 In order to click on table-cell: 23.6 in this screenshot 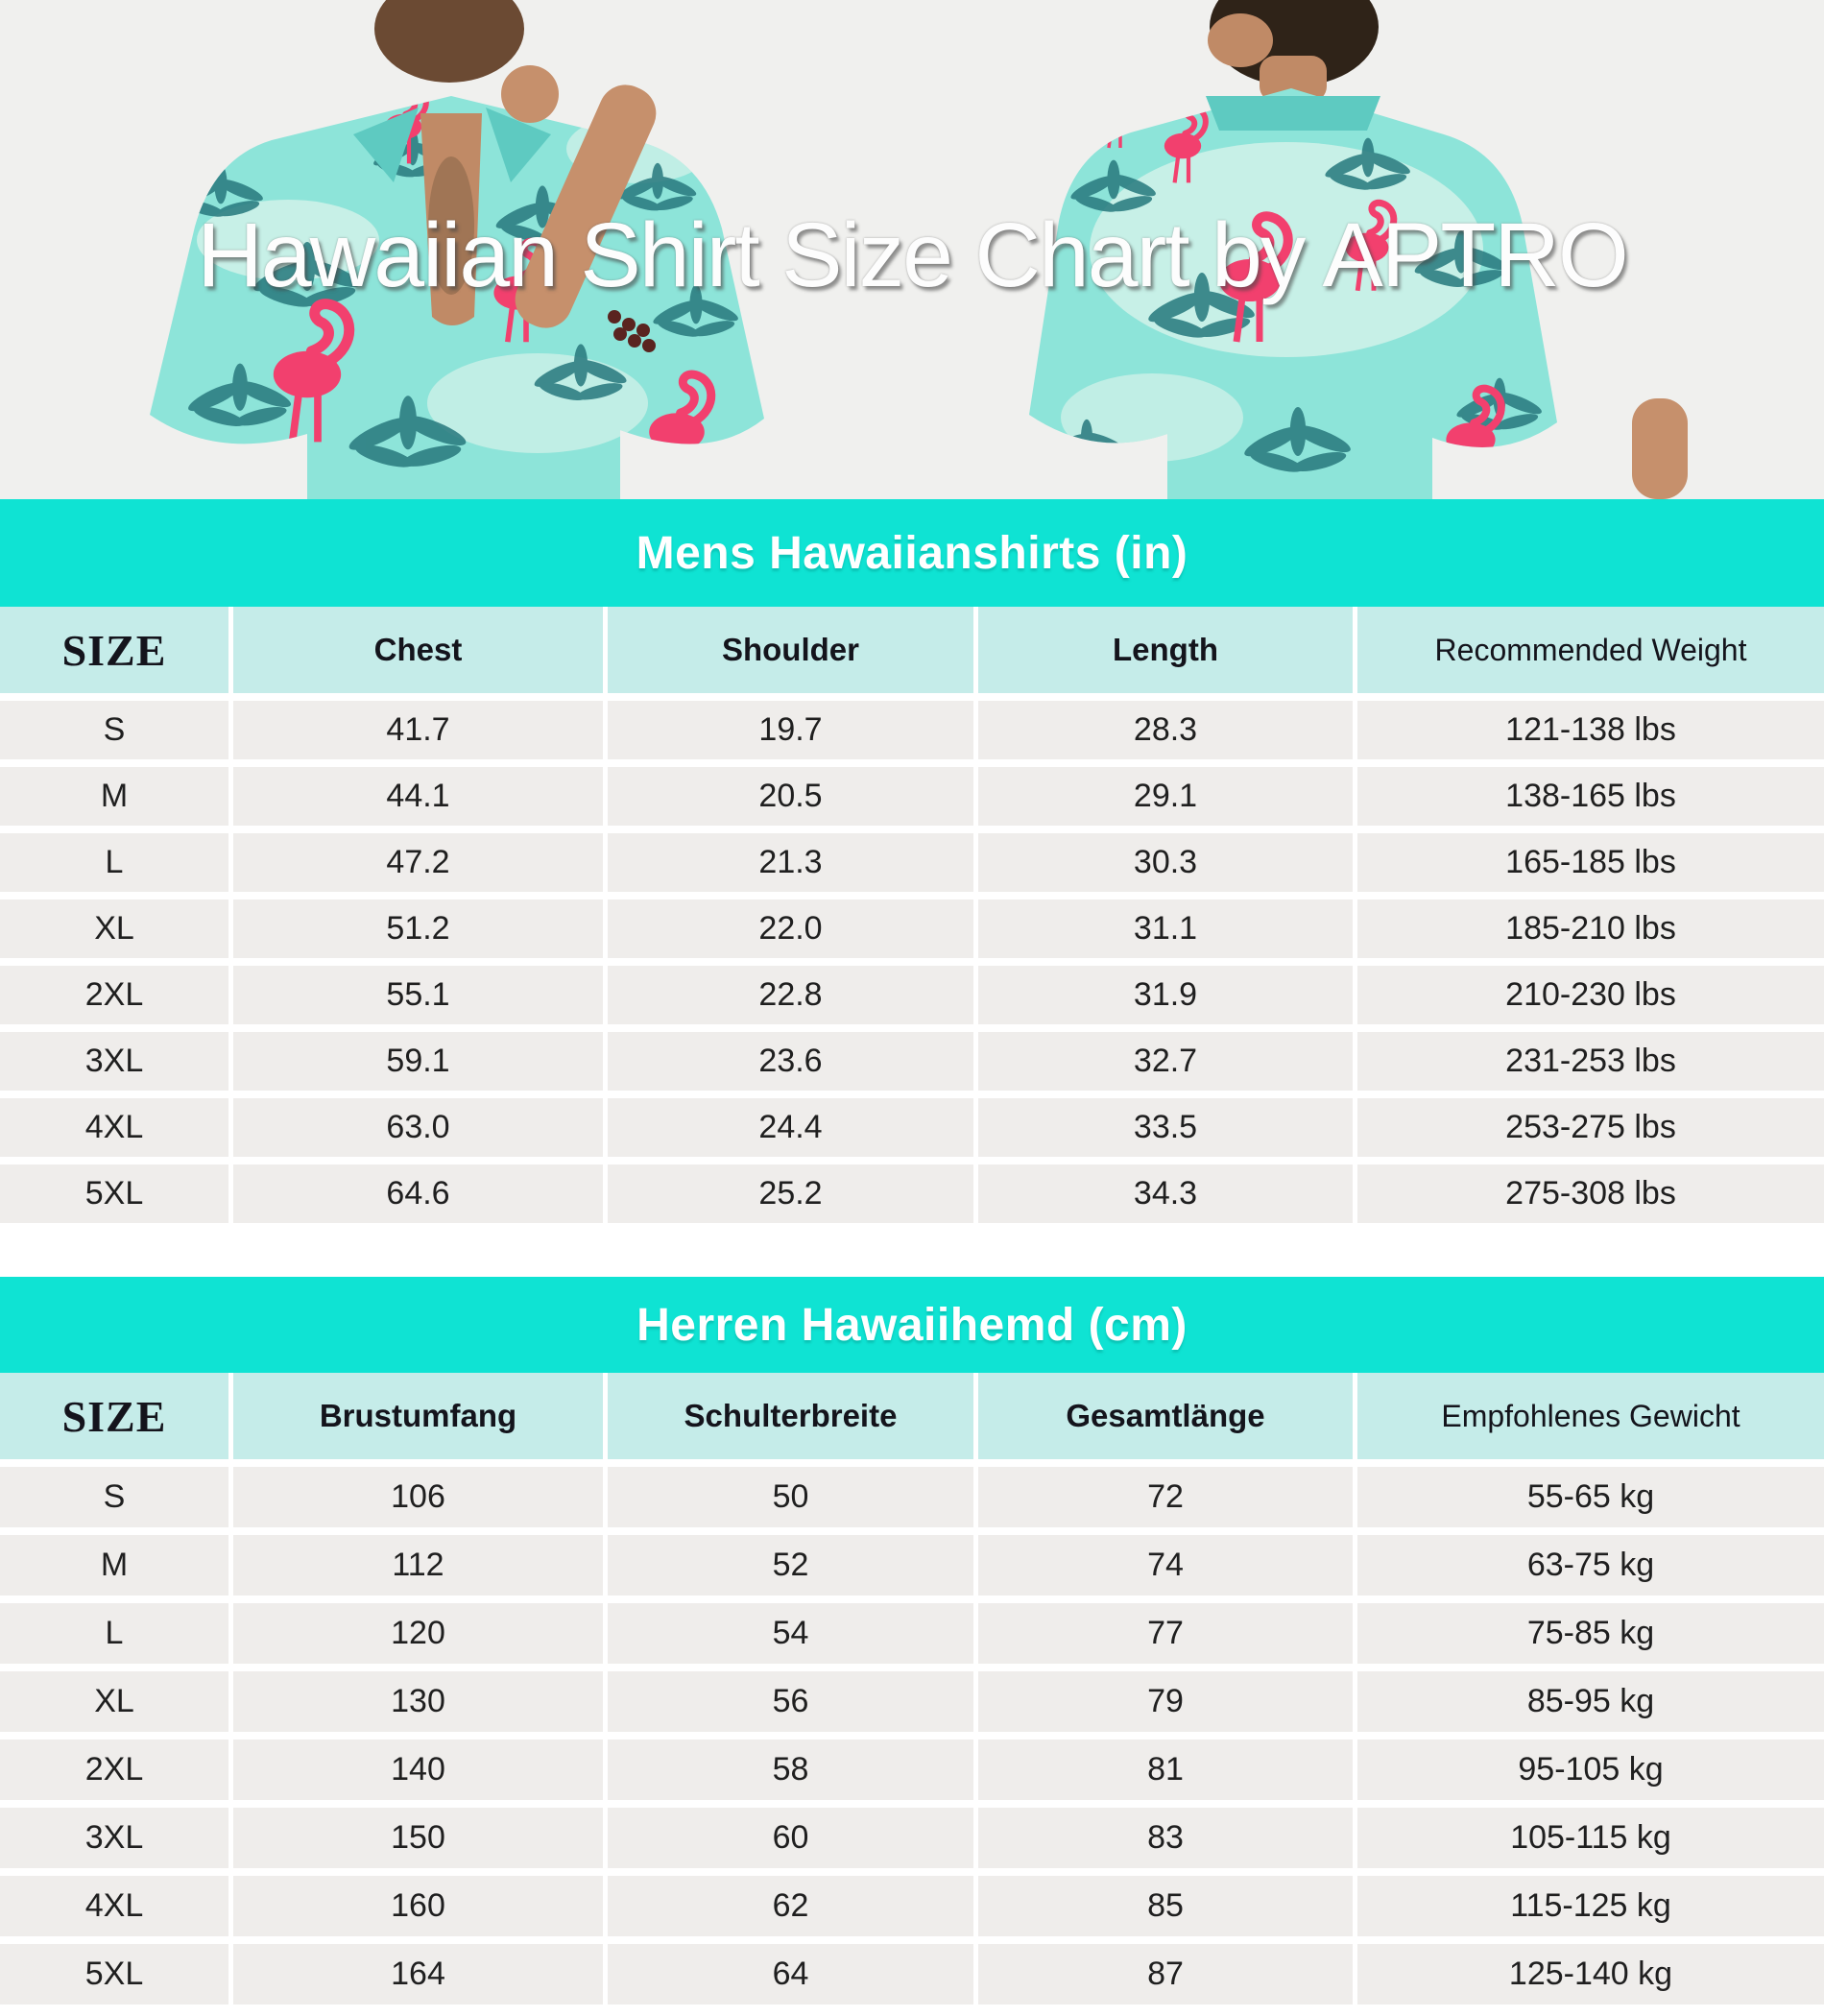, I will do `click(791, 1061)`.